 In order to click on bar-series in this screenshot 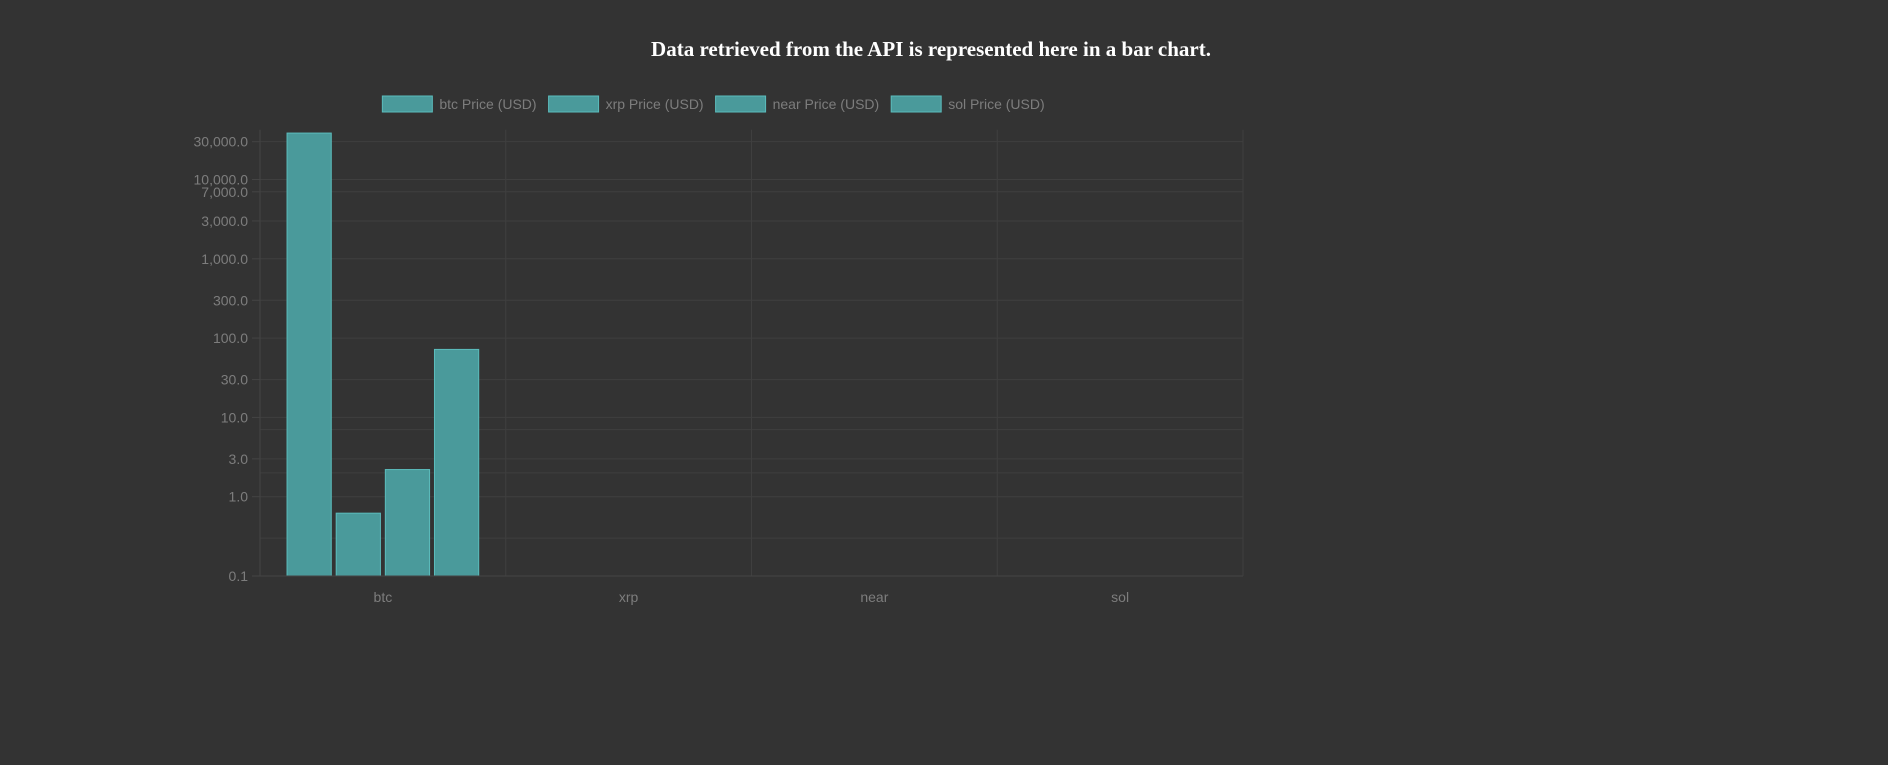, I will do `click(383, 354)`.